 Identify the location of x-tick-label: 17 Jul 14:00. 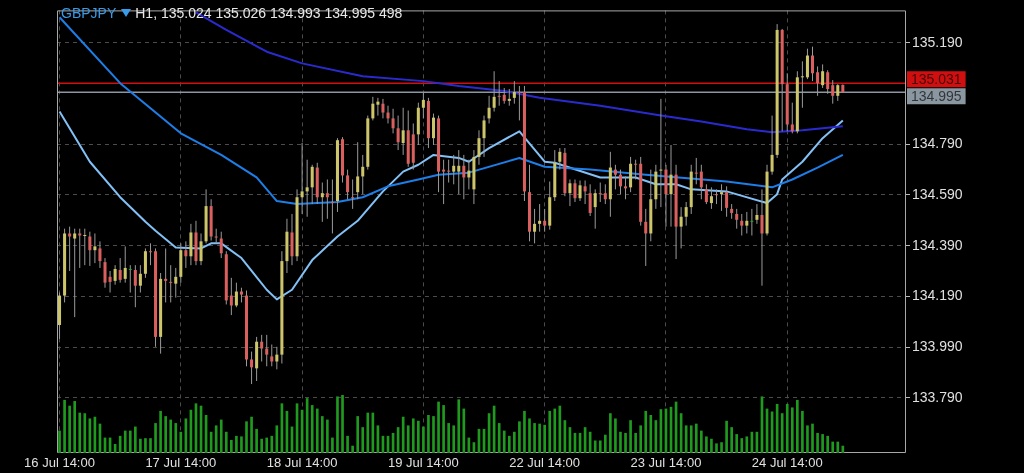
(181, 463).